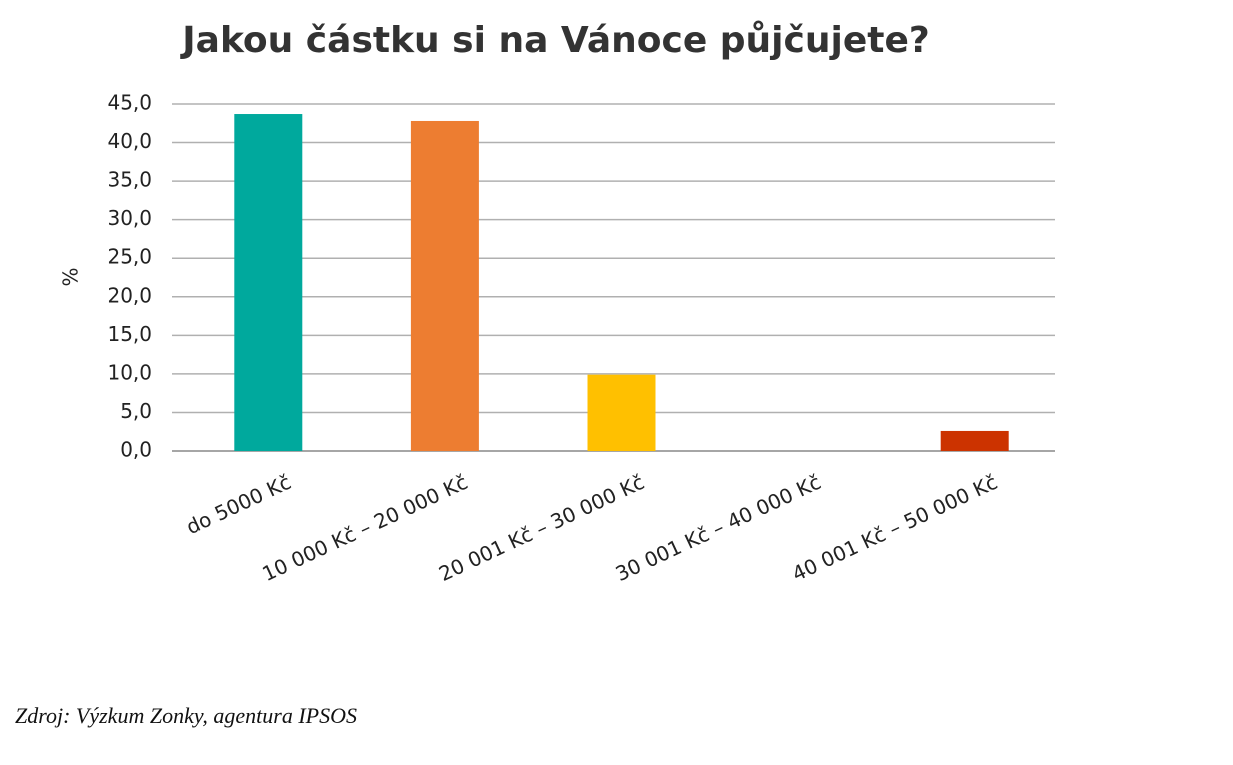 The height and width of the screenshot is (765, 1233). What do you see at coordinates (129, 257) in the screenshot?
I see `y-tick-label: 25,0` at bounding box center [129, 257].